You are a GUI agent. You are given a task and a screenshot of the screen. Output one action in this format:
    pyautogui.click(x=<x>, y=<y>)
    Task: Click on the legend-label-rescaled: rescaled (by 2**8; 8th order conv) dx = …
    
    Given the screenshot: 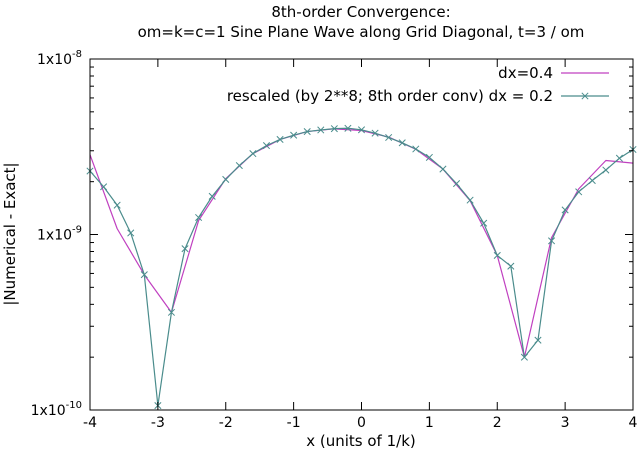 What is the action you would take?
    pyautogui.click(x=390, y=96)
    